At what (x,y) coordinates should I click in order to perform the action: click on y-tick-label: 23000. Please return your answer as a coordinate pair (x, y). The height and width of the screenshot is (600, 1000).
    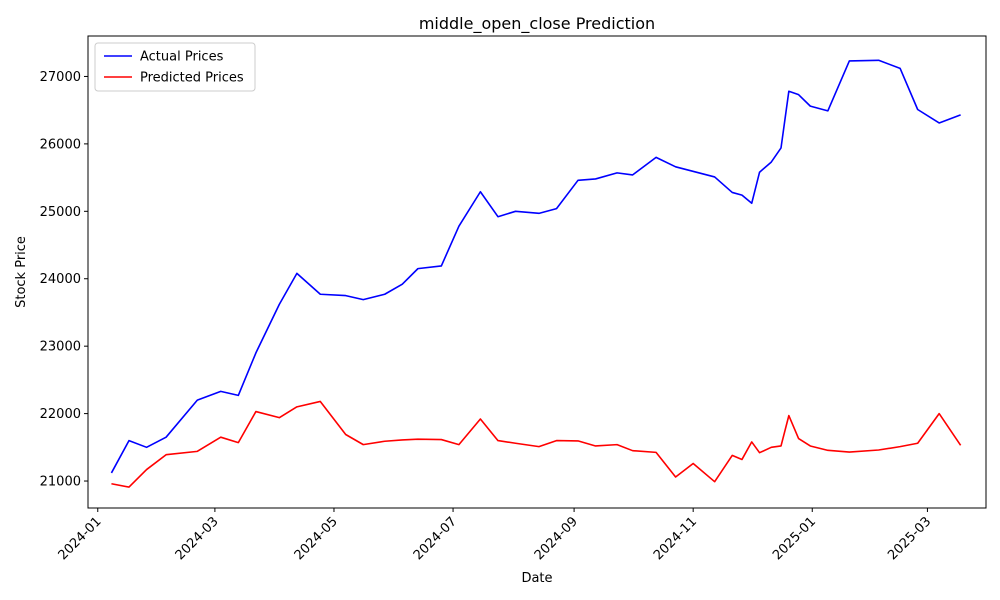
    Looking at the image, I should click on (60, 347).